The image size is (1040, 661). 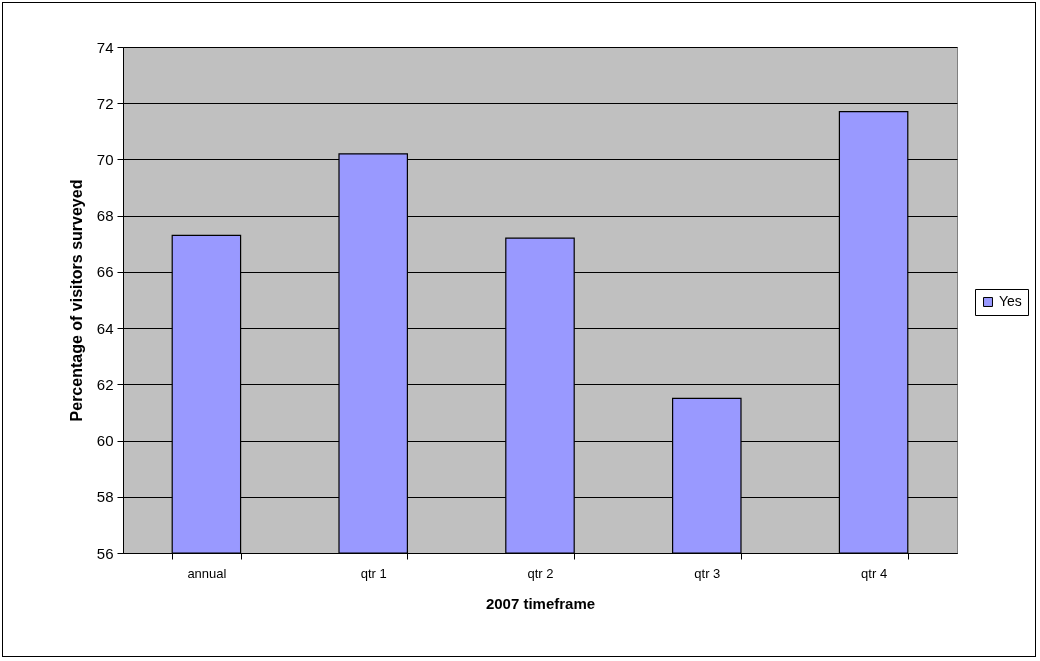 I want to click on y-tick-label: 64, so click(x=105, y=328).